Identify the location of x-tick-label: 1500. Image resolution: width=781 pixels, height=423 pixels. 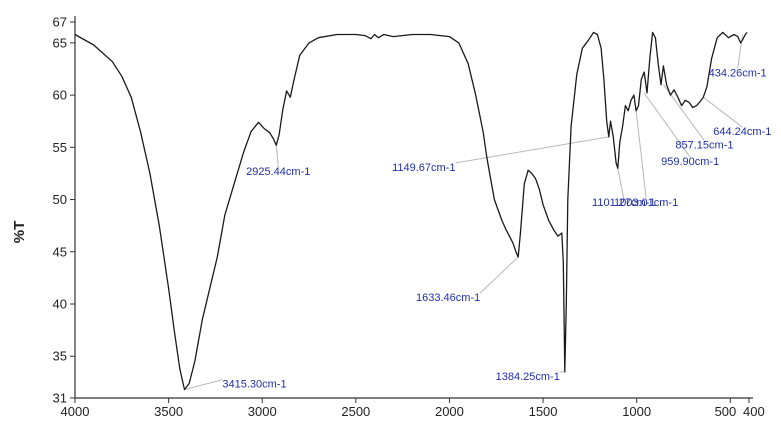
(543, 411).